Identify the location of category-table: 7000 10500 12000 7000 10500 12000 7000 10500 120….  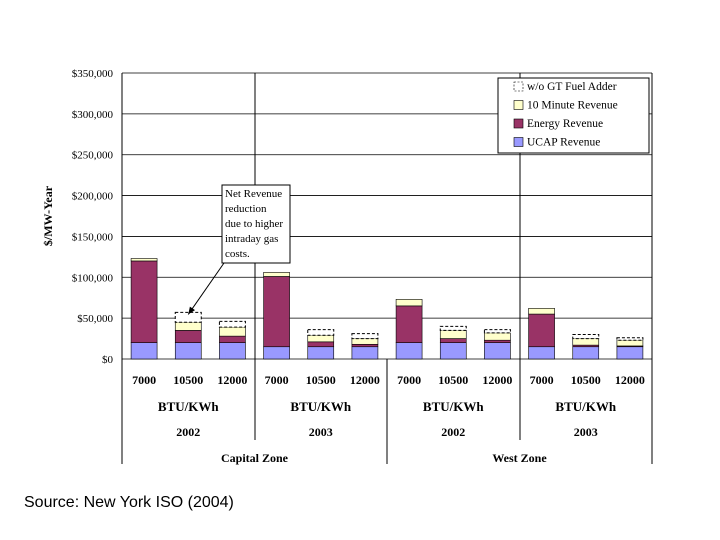
(388, 419).